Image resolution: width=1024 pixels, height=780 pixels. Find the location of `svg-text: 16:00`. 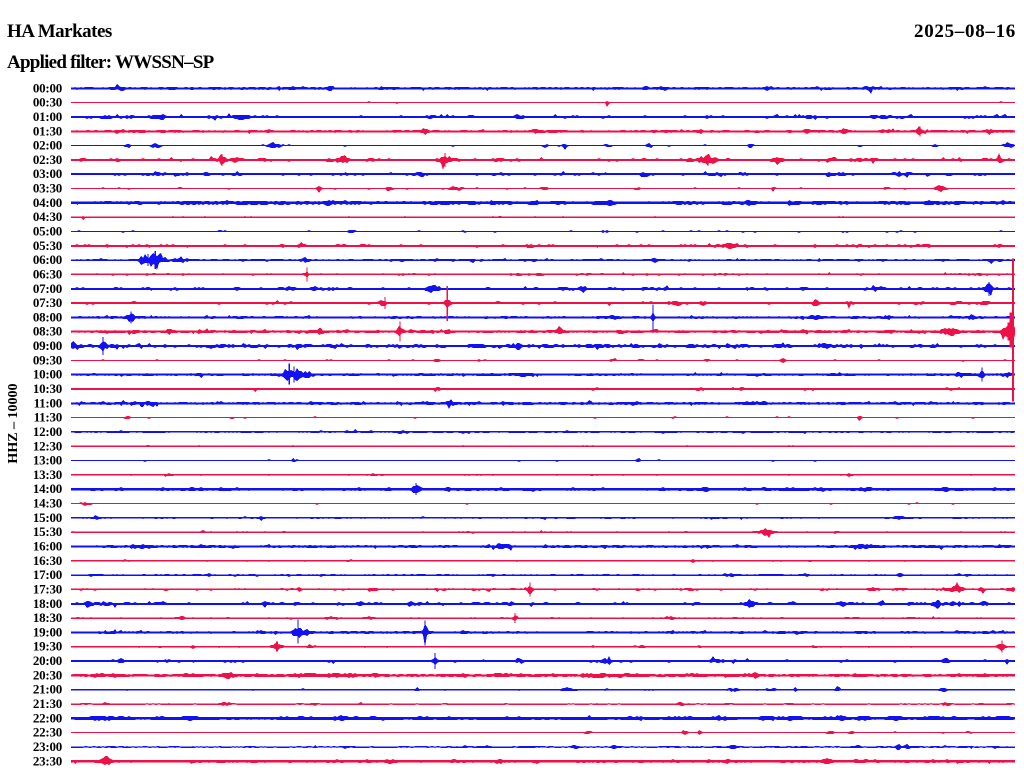

svg-text: 16:00 is located at coordinates (47, 546).